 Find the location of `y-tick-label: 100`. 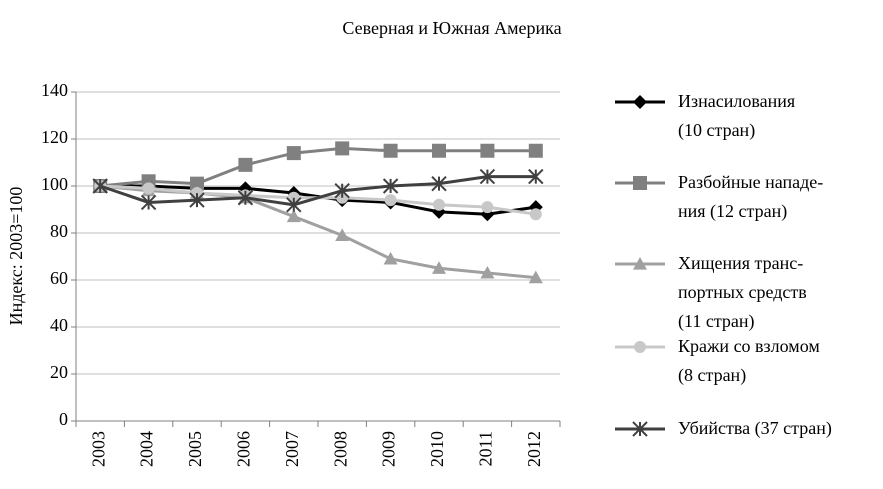

y-tick-label: 100 is located at coordinates (54, 184).